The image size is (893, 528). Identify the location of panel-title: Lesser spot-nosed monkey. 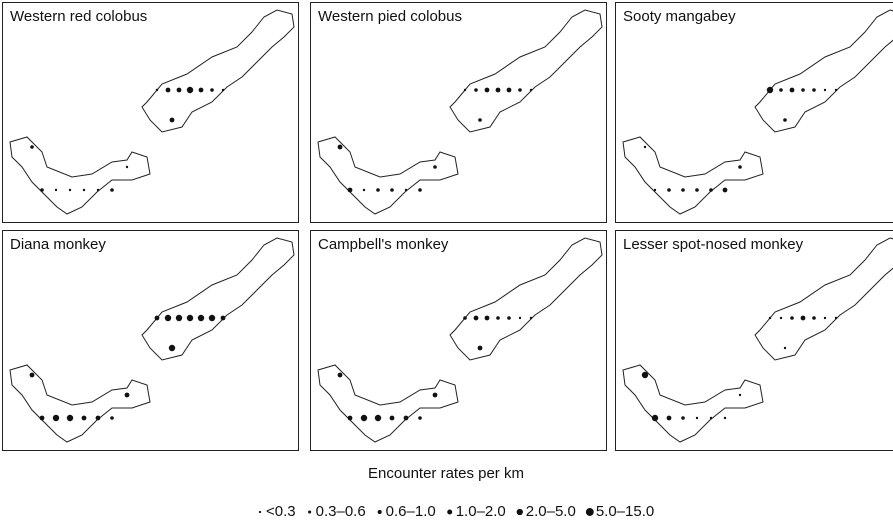
(713, 244).